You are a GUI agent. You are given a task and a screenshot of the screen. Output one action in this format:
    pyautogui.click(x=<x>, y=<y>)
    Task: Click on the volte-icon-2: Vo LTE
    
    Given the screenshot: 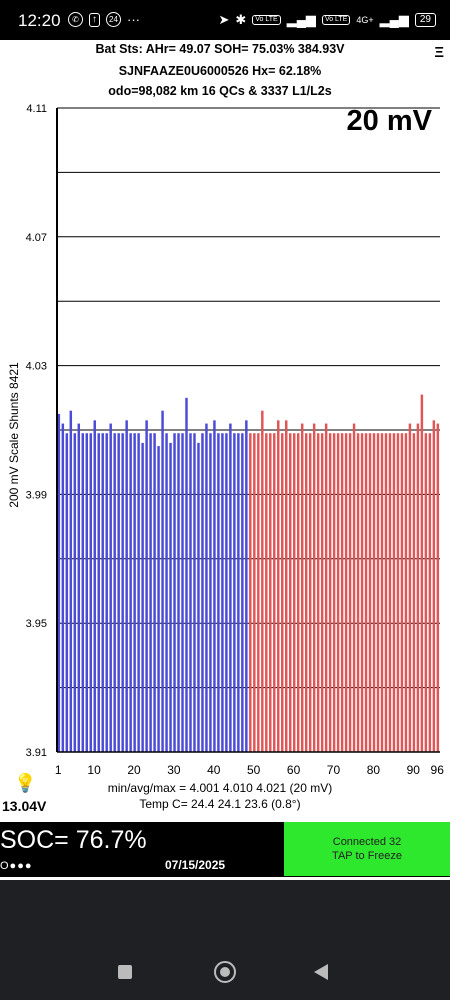 What is the action you would take?
    pyautogui.click(x=336, y=20)
    